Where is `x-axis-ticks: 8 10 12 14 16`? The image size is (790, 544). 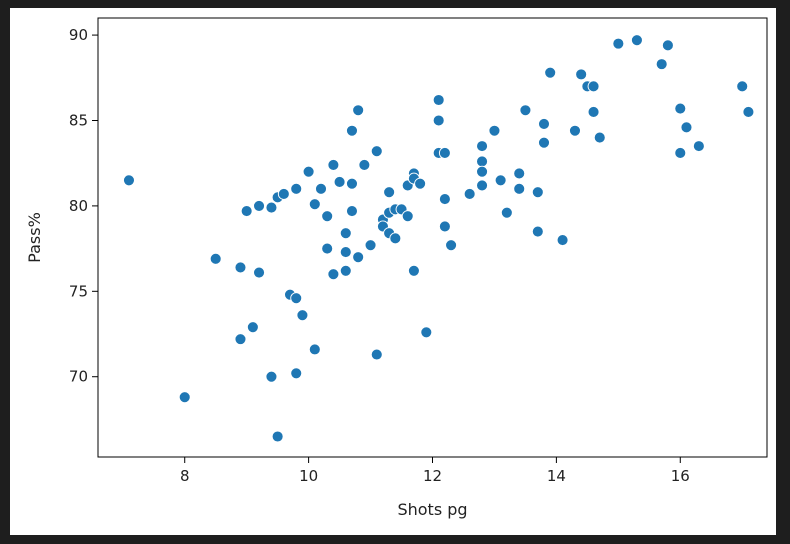 x-axis-ticks: 8 10 12 14 16 is located at coordinates (435, 471).